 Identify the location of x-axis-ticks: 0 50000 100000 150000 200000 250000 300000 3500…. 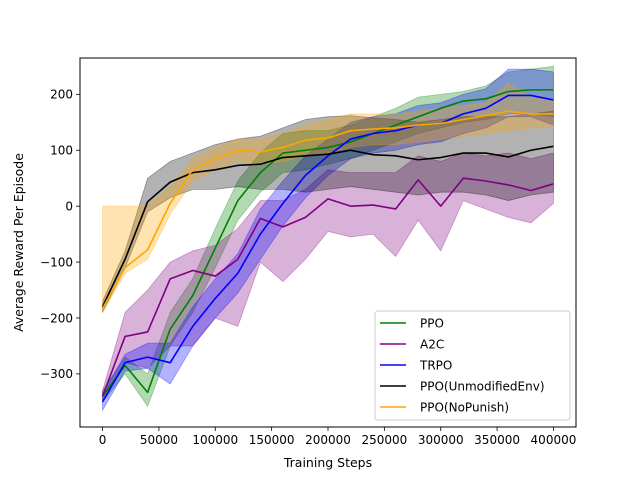
(338, 437).